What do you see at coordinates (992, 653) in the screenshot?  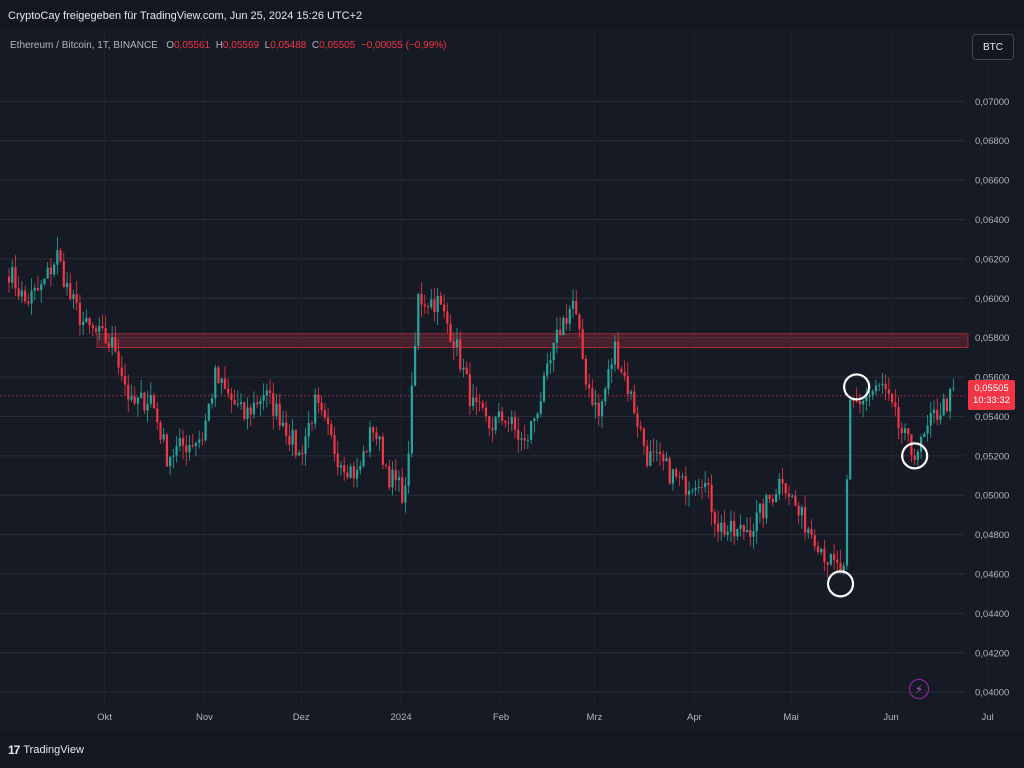 I see `y-tick-label: 0,04200` at bounding box center [992, 653].